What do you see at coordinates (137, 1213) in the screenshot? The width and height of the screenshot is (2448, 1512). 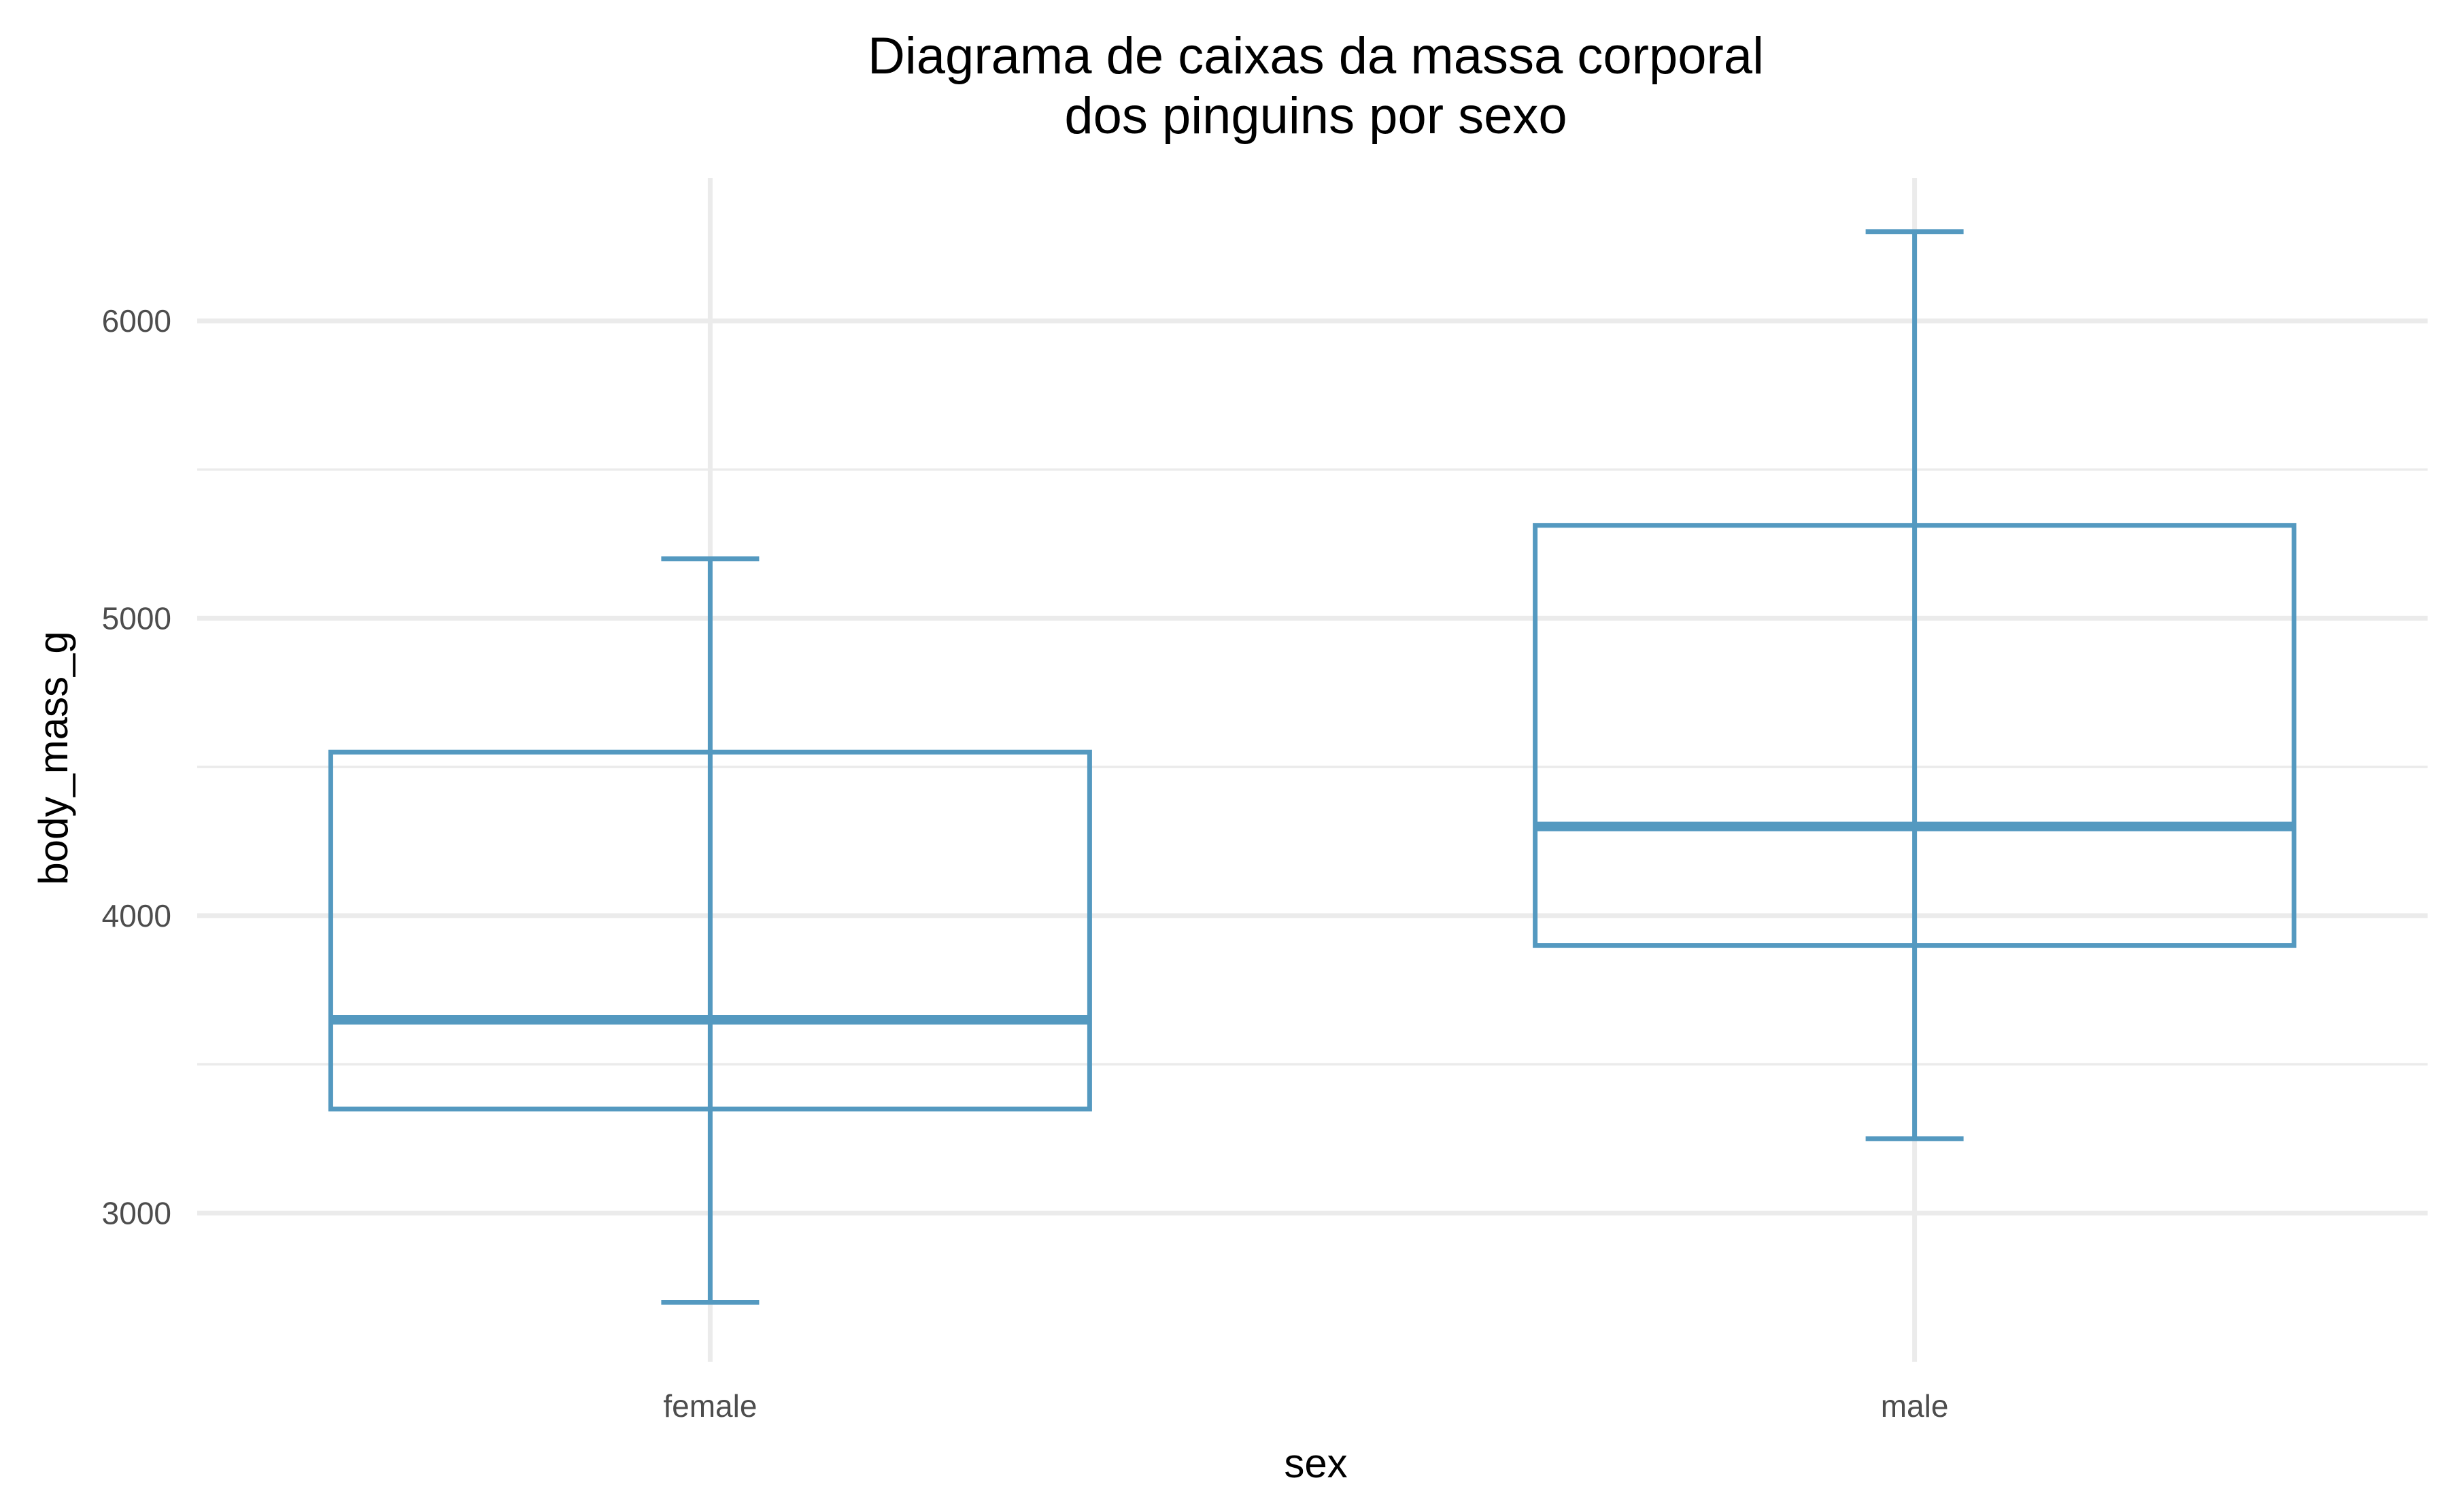 I see `y-tick-label-0: 3000` at bounding box center [137, 1213].